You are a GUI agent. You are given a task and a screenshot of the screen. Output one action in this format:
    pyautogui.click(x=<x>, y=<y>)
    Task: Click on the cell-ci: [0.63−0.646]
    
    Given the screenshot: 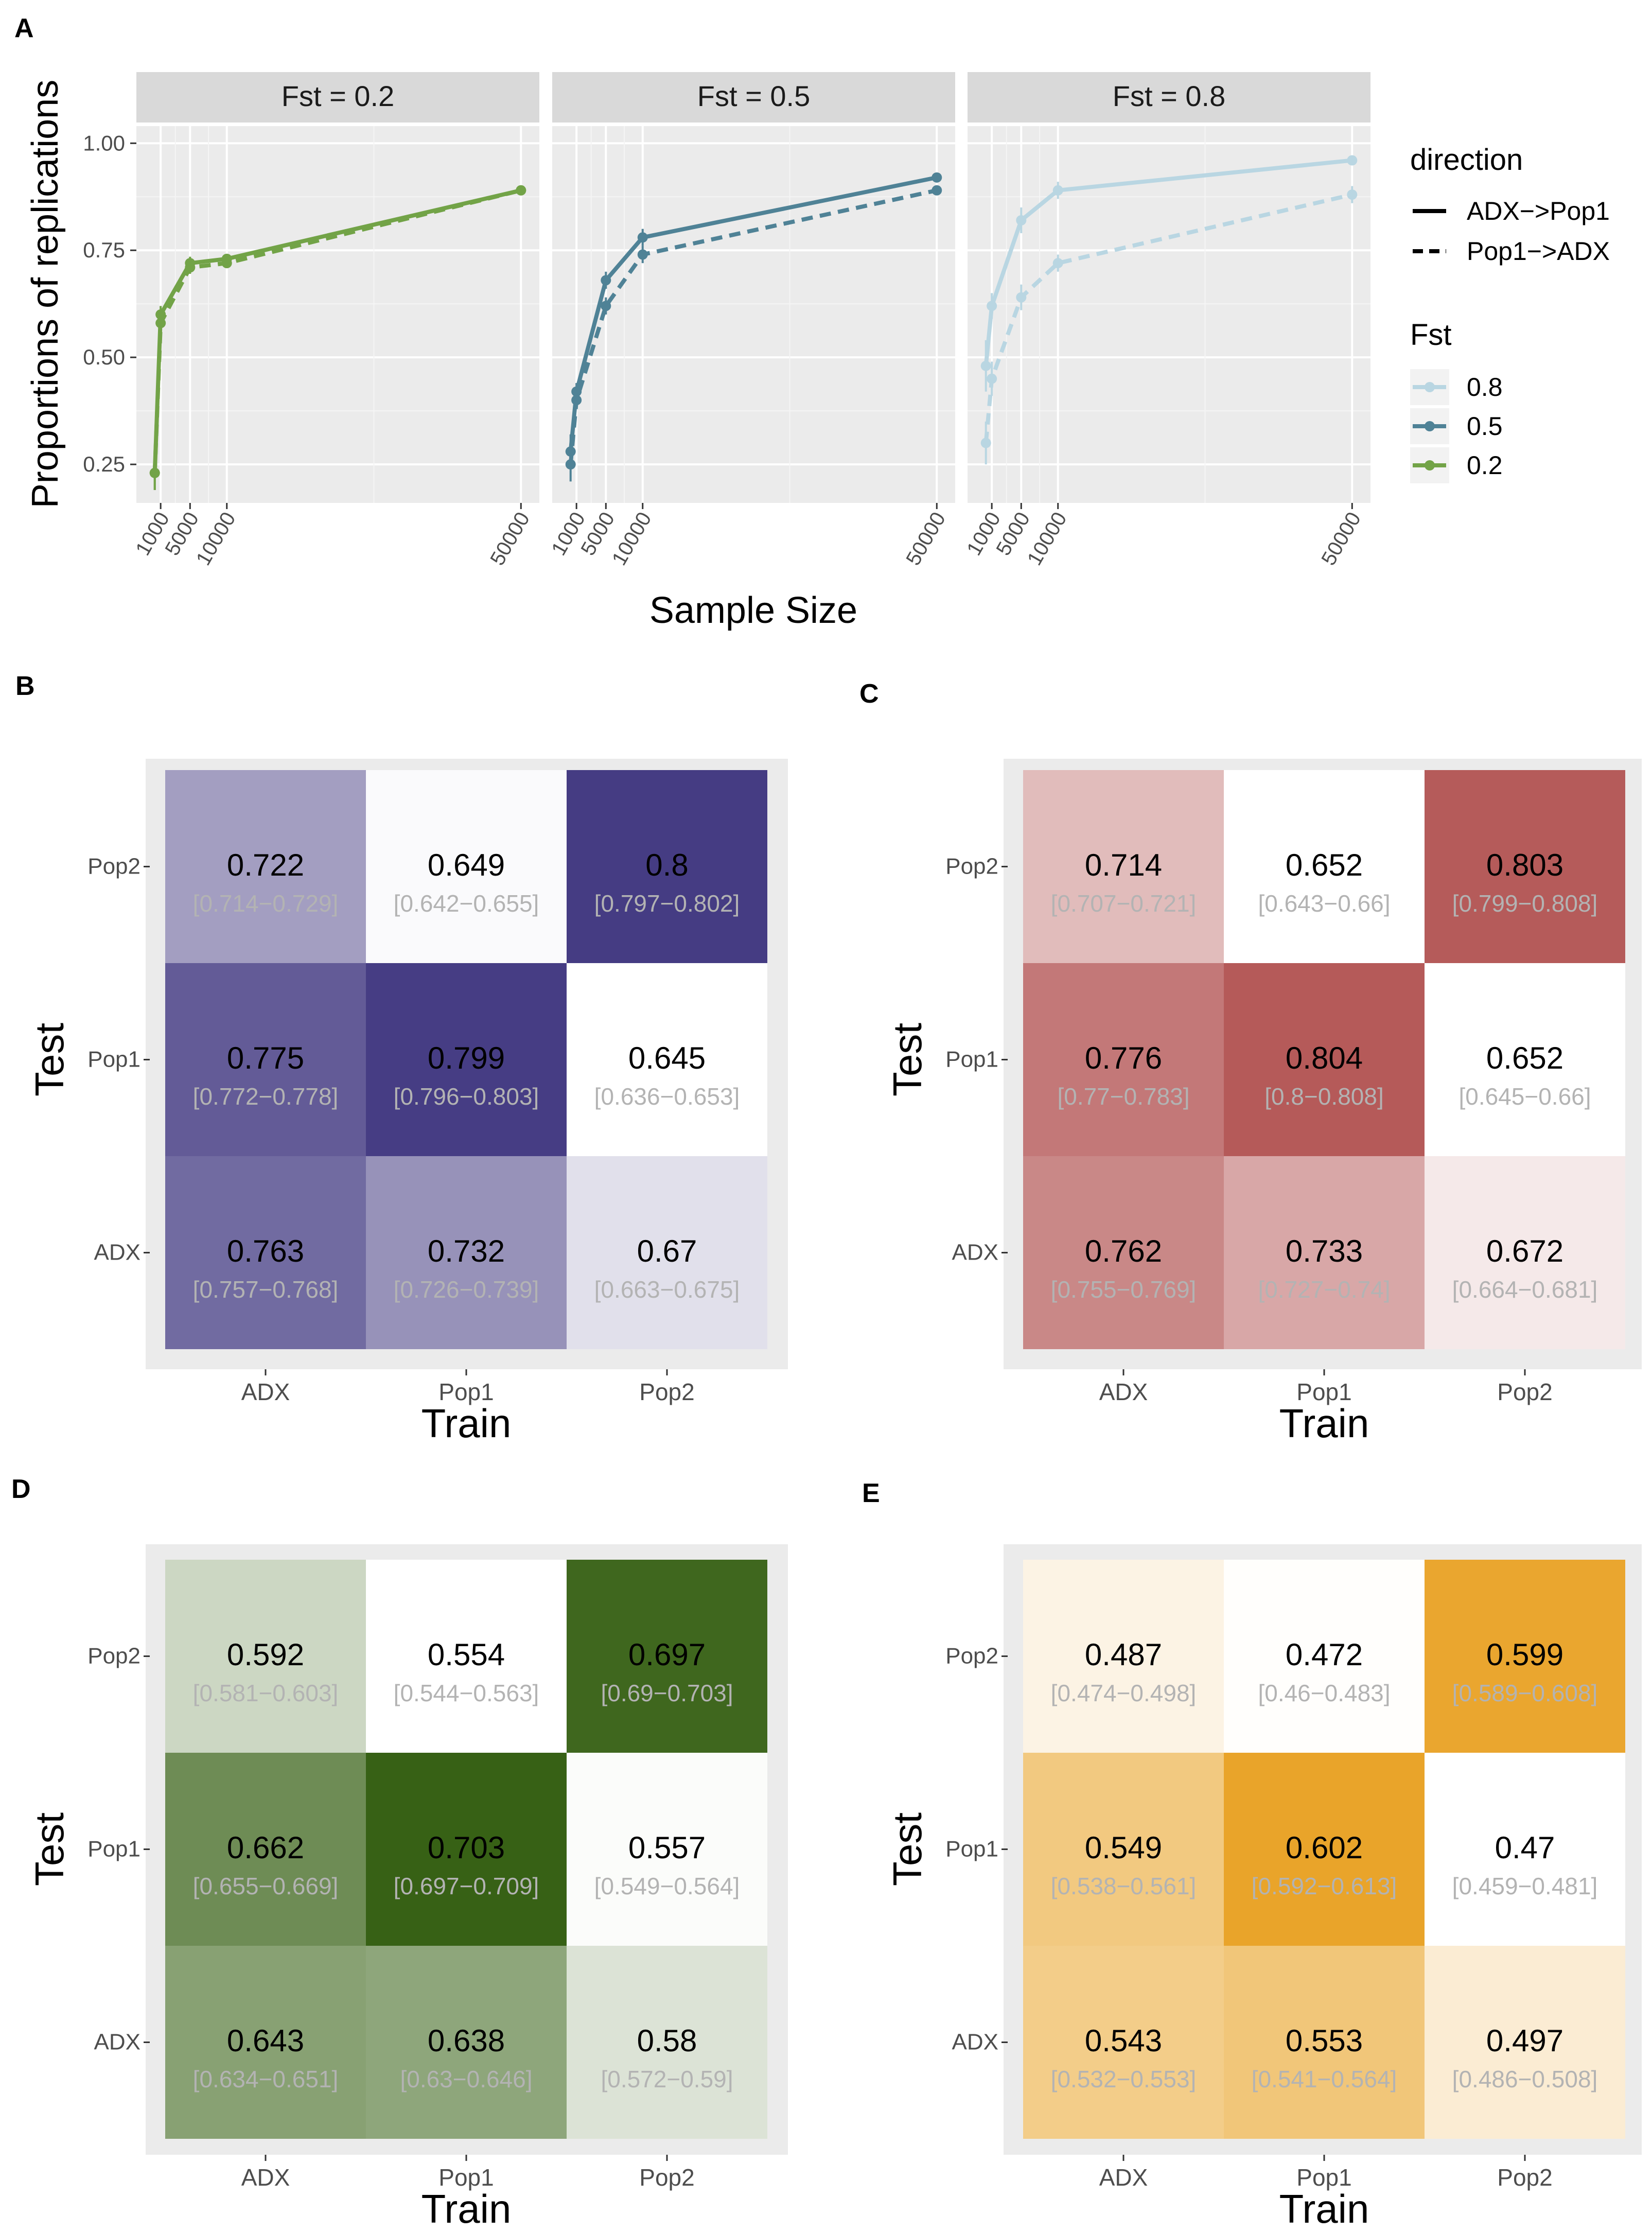 What is the action you would take?
    pyautogui.click(x=466, y=2079)
    